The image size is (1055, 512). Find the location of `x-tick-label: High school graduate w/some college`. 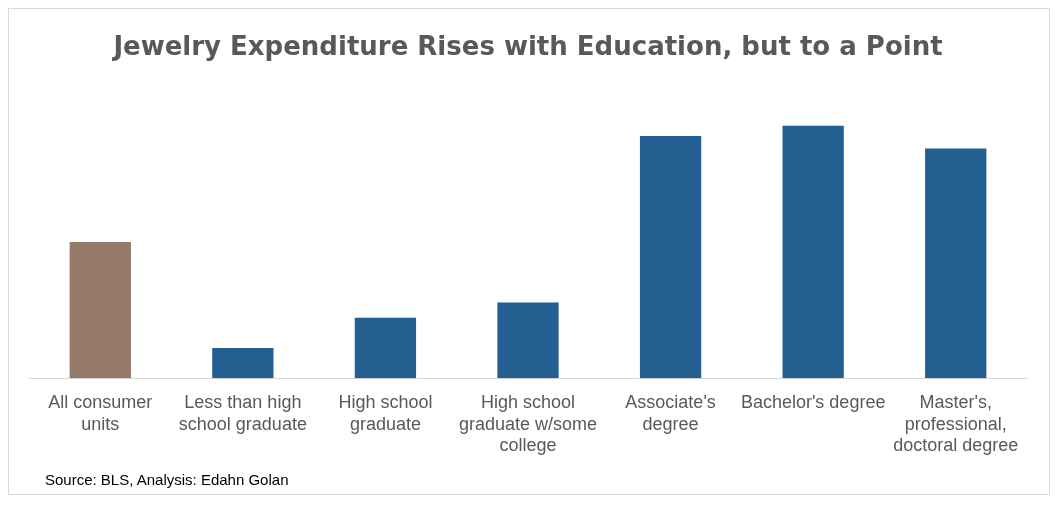

x-tick-label: High school graduate w/some college is located at coordinates (528, 423).